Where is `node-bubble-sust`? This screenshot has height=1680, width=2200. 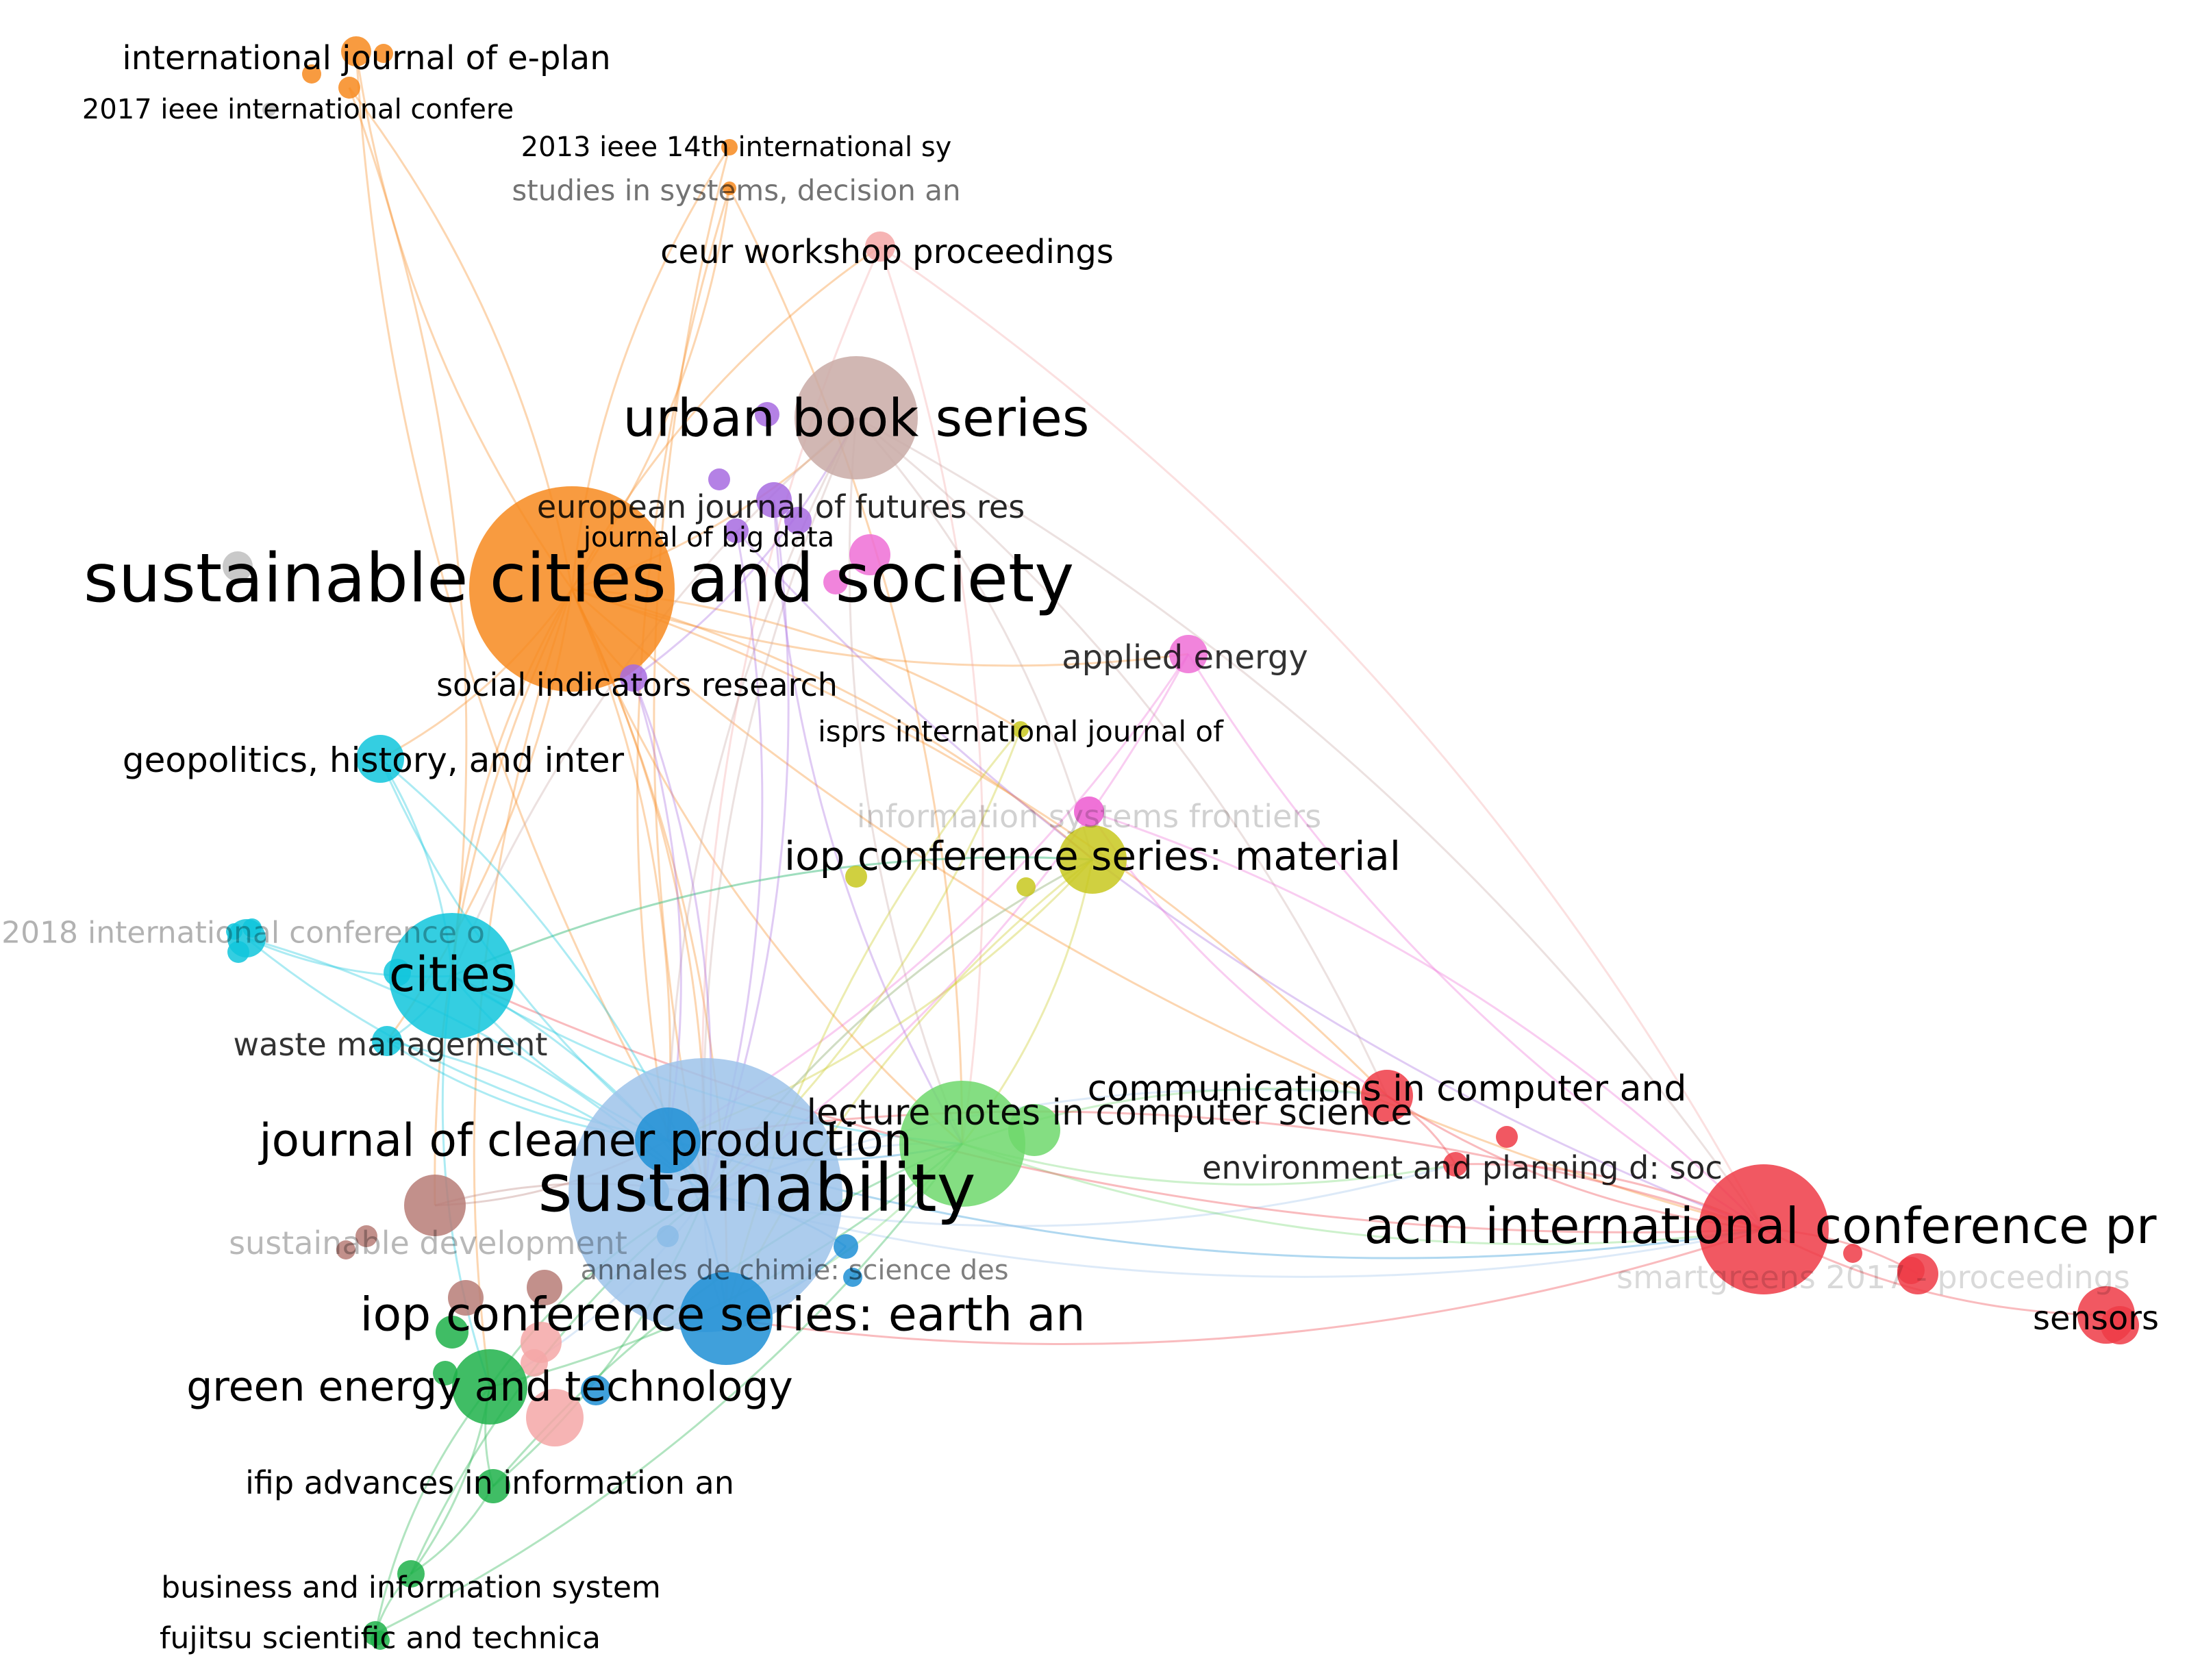 node-bubble-sust is located at coordinates (705, 1195).